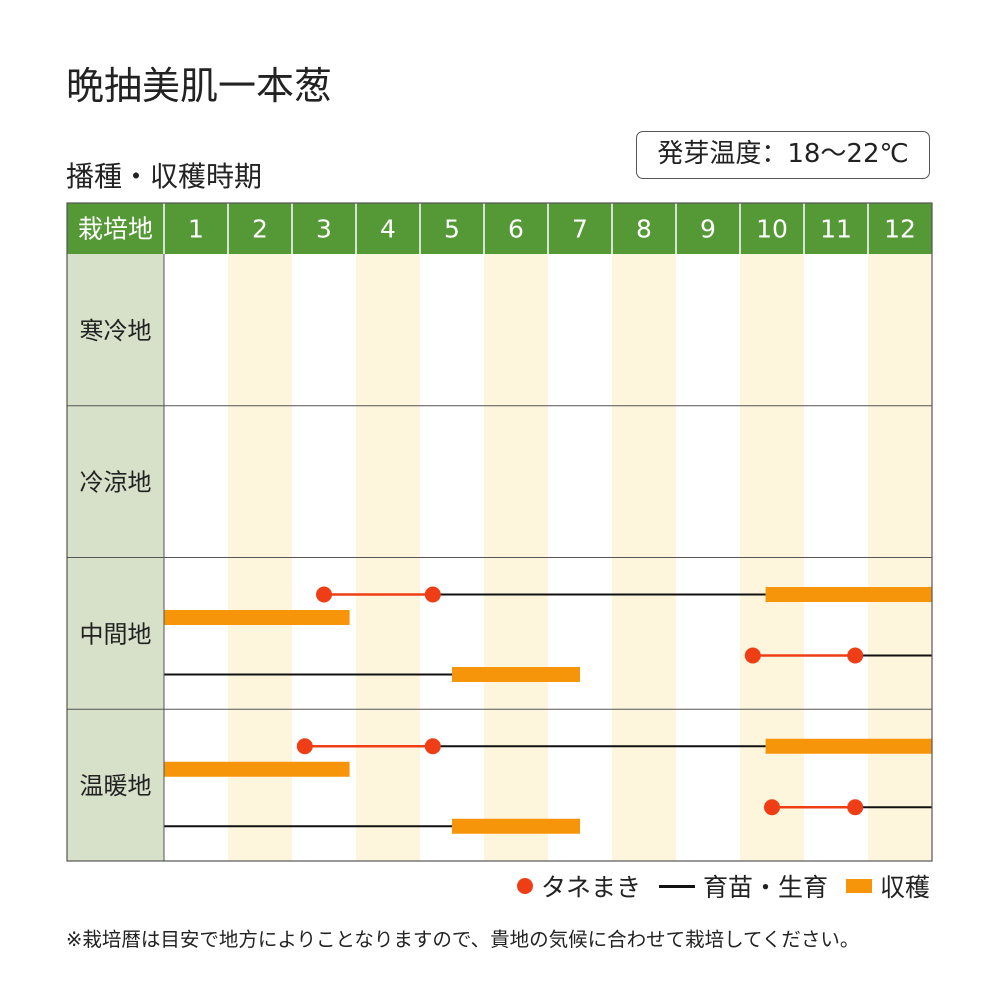  Describe the element at coordinates (708, 229) in the screenshot. I see `month-header-9: 9` at that location.